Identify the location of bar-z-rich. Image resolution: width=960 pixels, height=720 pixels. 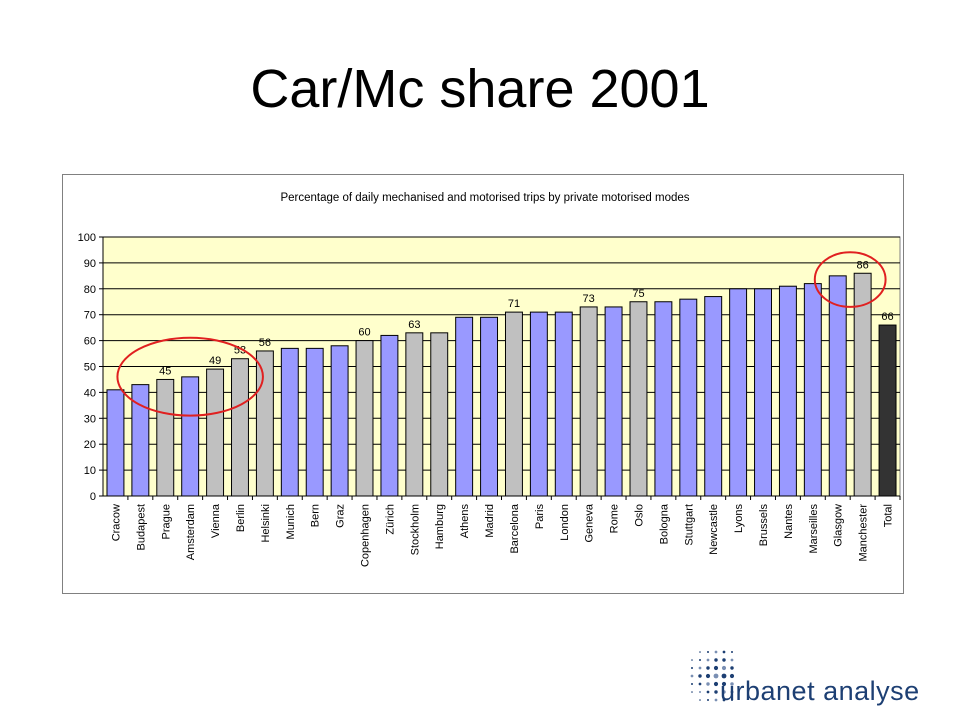
(389, 415).